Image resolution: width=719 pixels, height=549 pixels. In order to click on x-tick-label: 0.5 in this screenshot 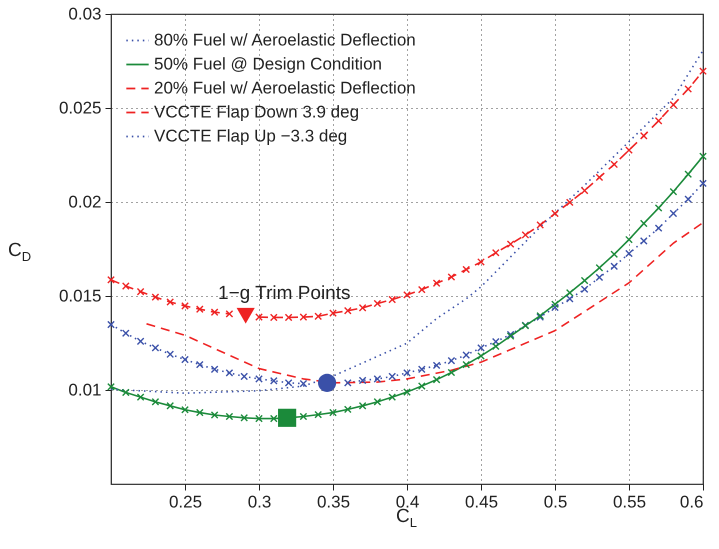, I will do `click(556, 502)`.